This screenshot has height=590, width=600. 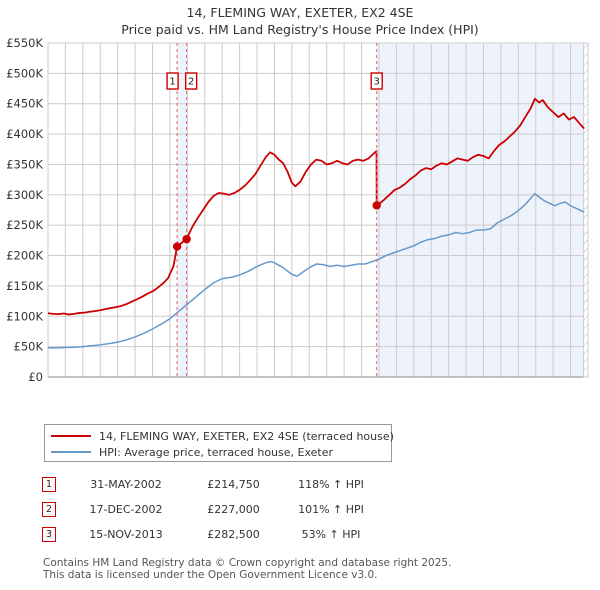 What do you see at coordinates (331, 534) in the screenshot?
I see `row-hpi-delta: 53% ↑ HPI` at bounding box center [331, 534].